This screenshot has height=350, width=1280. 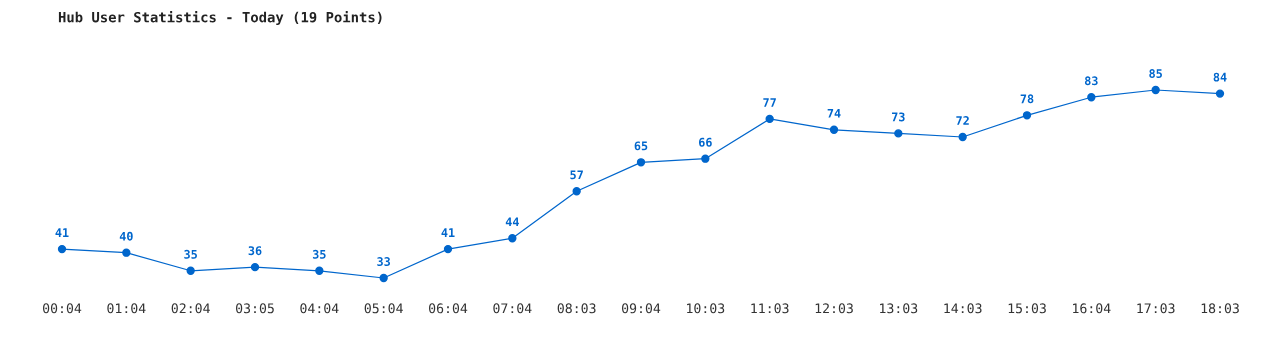 I want to click on x-tick-label: 18:03, so click(x=1220, y=308).